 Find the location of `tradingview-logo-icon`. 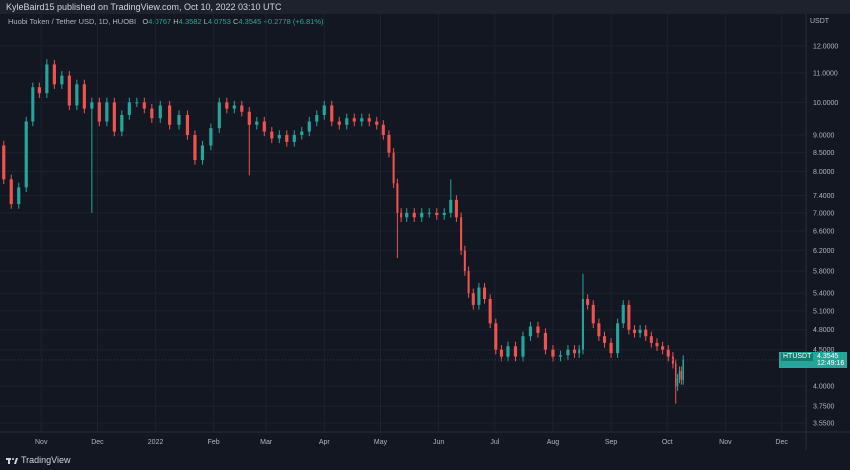

tradingview-logo-icon is located at coordinates (12, 460).